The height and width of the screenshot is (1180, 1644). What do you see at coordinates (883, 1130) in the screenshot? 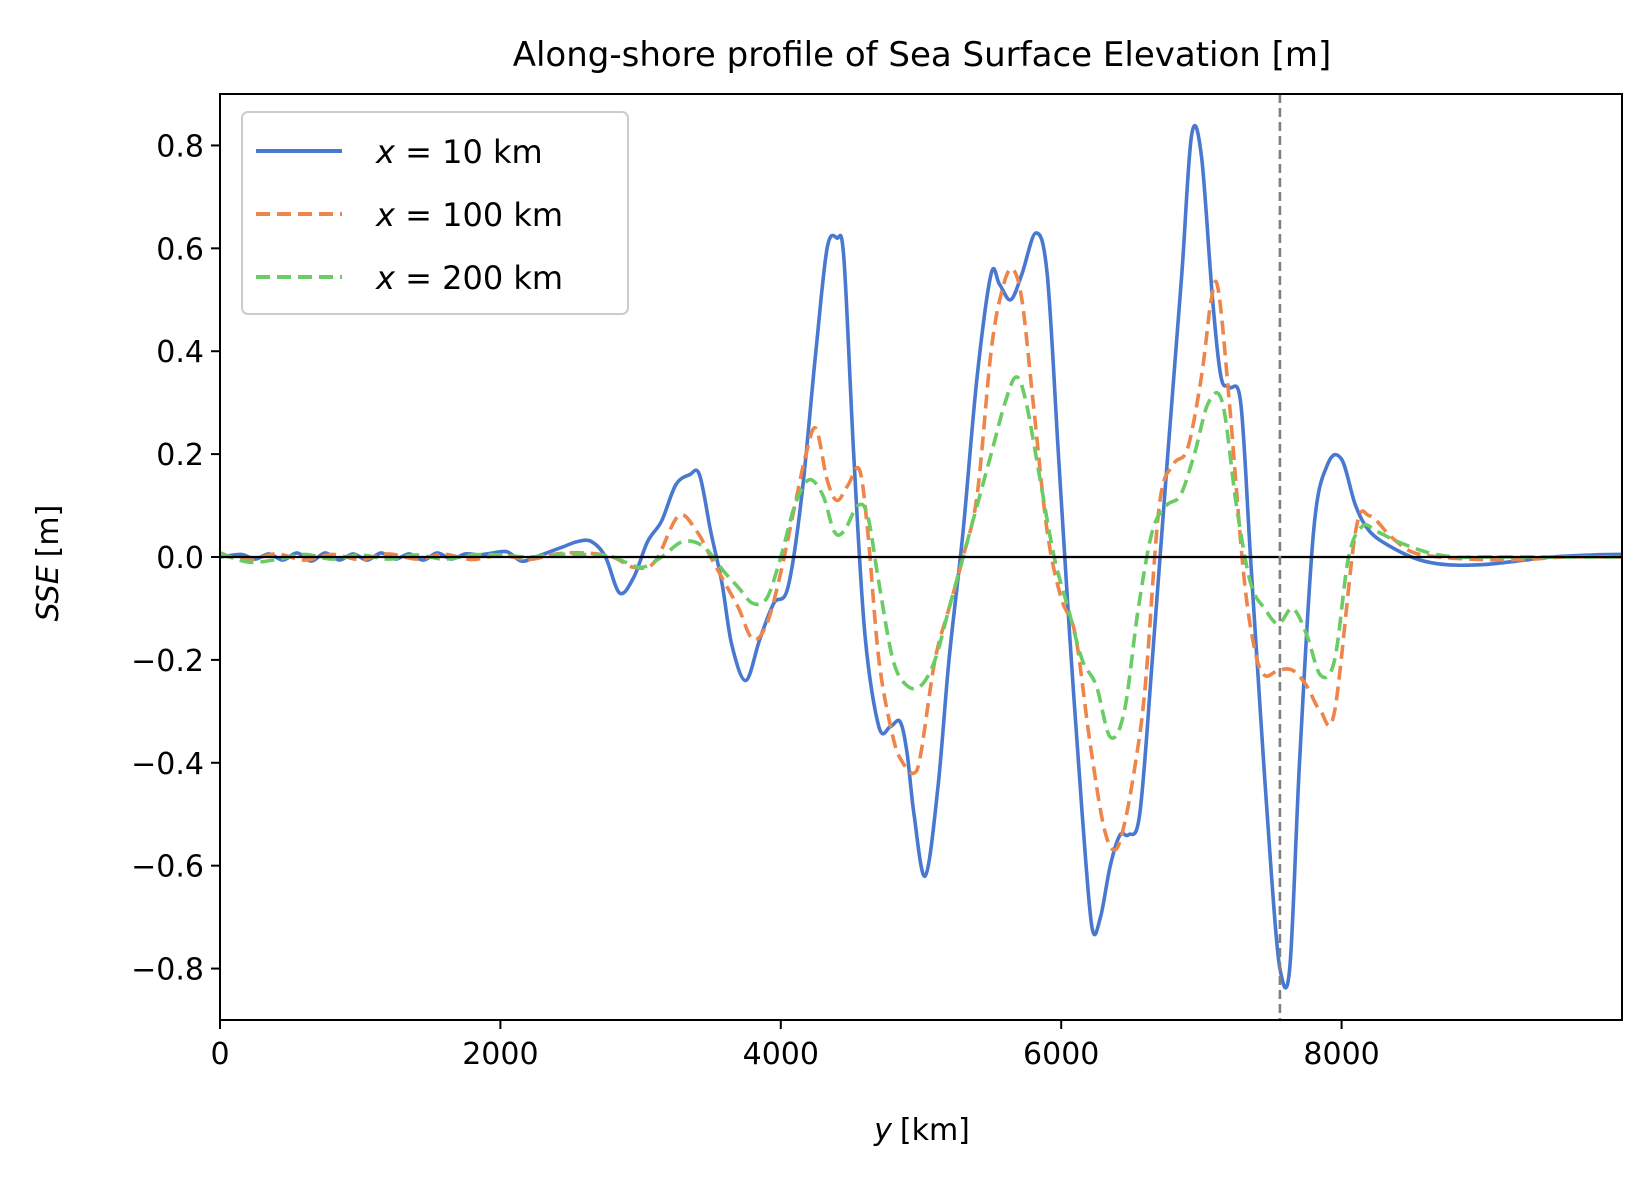
I see `x-axis-label-var: y` at bounding box center [883, 1130].